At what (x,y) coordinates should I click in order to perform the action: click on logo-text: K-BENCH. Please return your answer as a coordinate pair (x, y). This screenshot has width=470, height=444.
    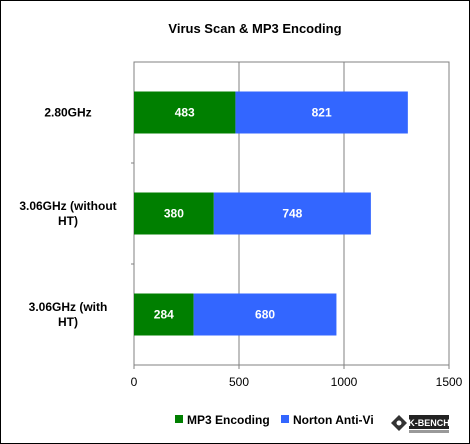
    Looking at the image, I should click on (429, 423).